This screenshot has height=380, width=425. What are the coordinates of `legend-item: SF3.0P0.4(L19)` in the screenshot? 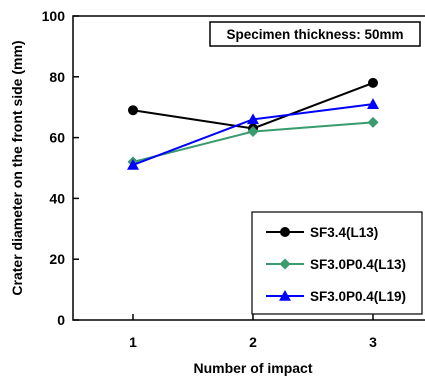 It's located at (336, 296).